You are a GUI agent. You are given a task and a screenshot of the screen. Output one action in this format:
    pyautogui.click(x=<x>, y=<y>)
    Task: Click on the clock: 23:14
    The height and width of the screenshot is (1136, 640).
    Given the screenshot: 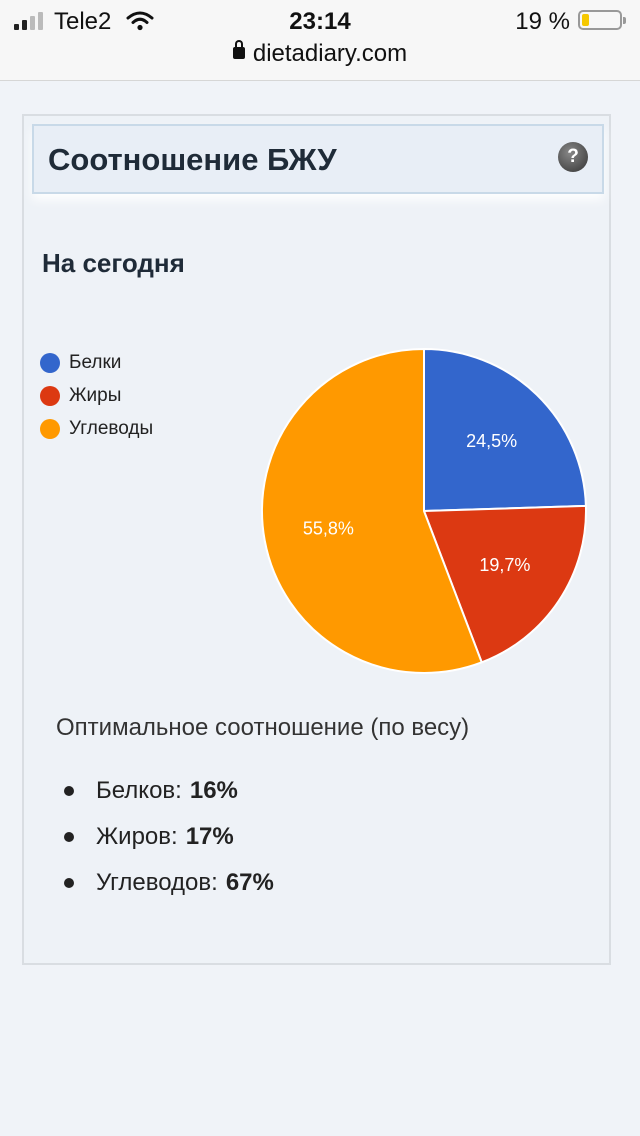 What is the action you would take?
    pyautogui.click(x=320, y=21)
    